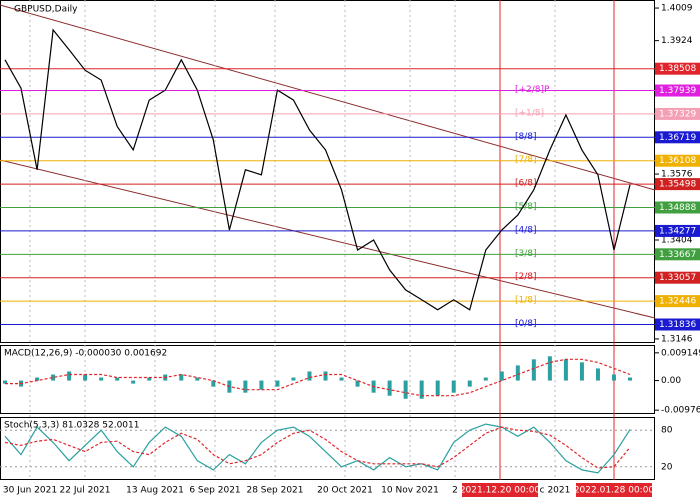 The image size is (700, 500). What do you see at coordinates (30, 491) in the screenshot?
I see `x-tick-label: 30 Jun 2021` at bounding box center [30, 491].